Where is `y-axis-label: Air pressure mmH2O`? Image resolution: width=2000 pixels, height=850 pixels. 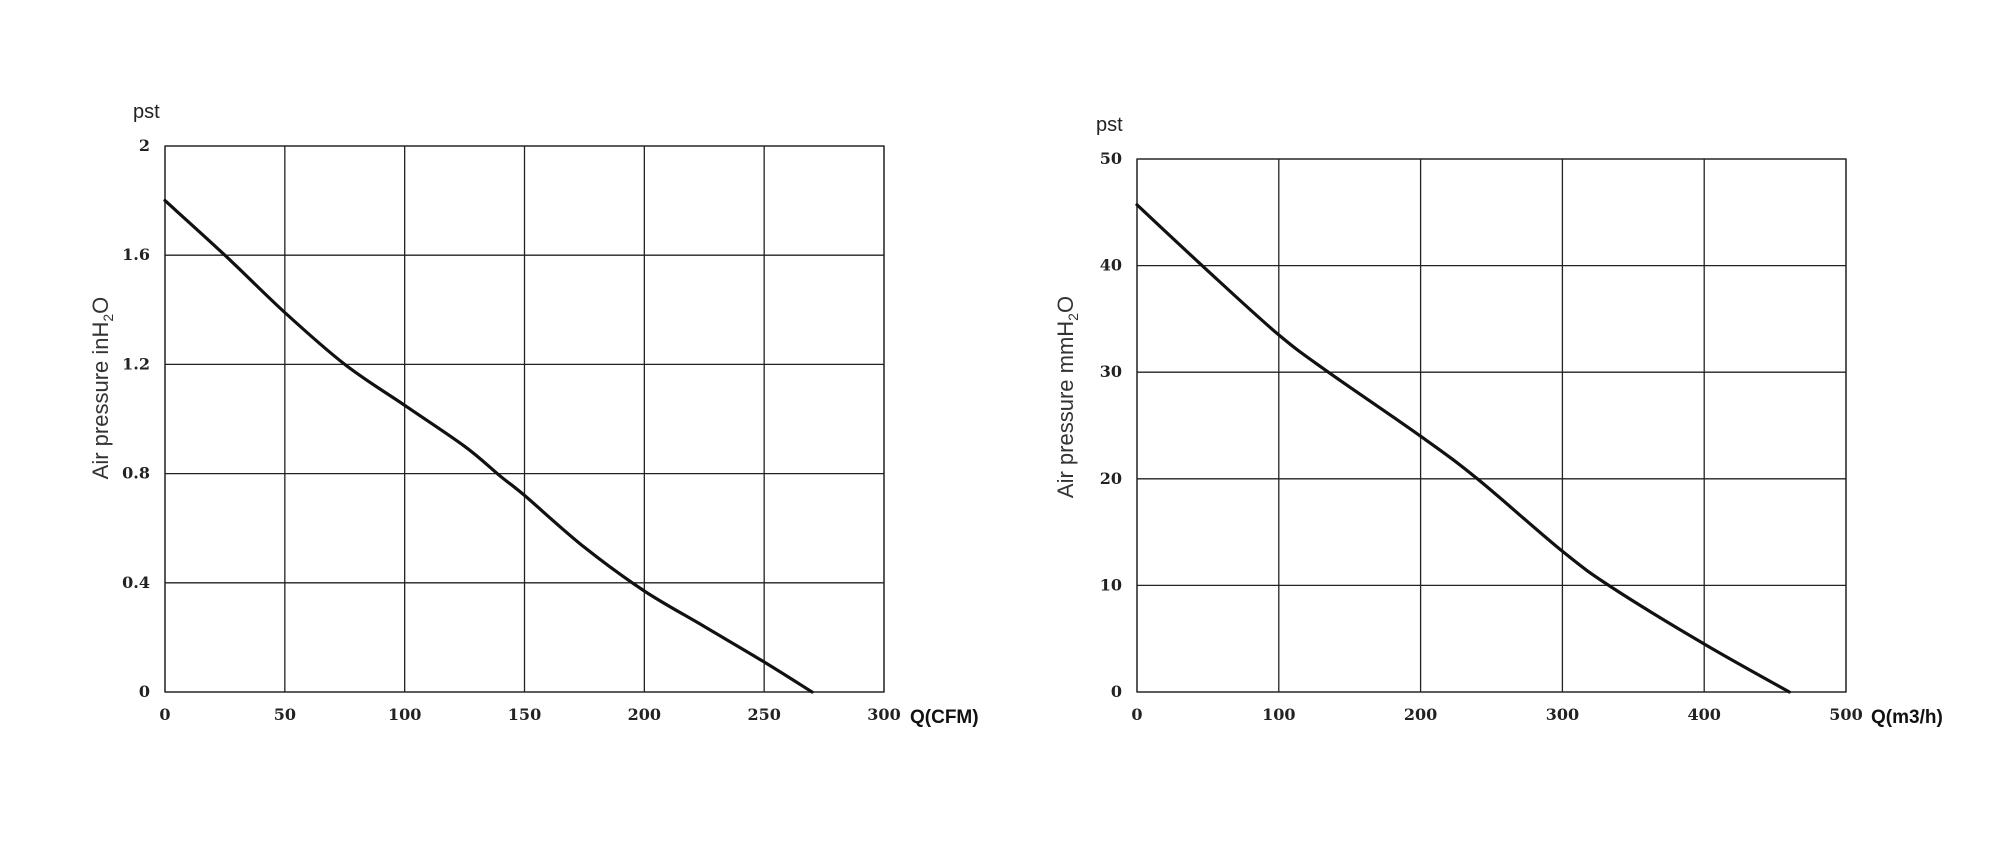 y-axis-label: Air pressure mmH2O is located at coordinates (1067, 397).